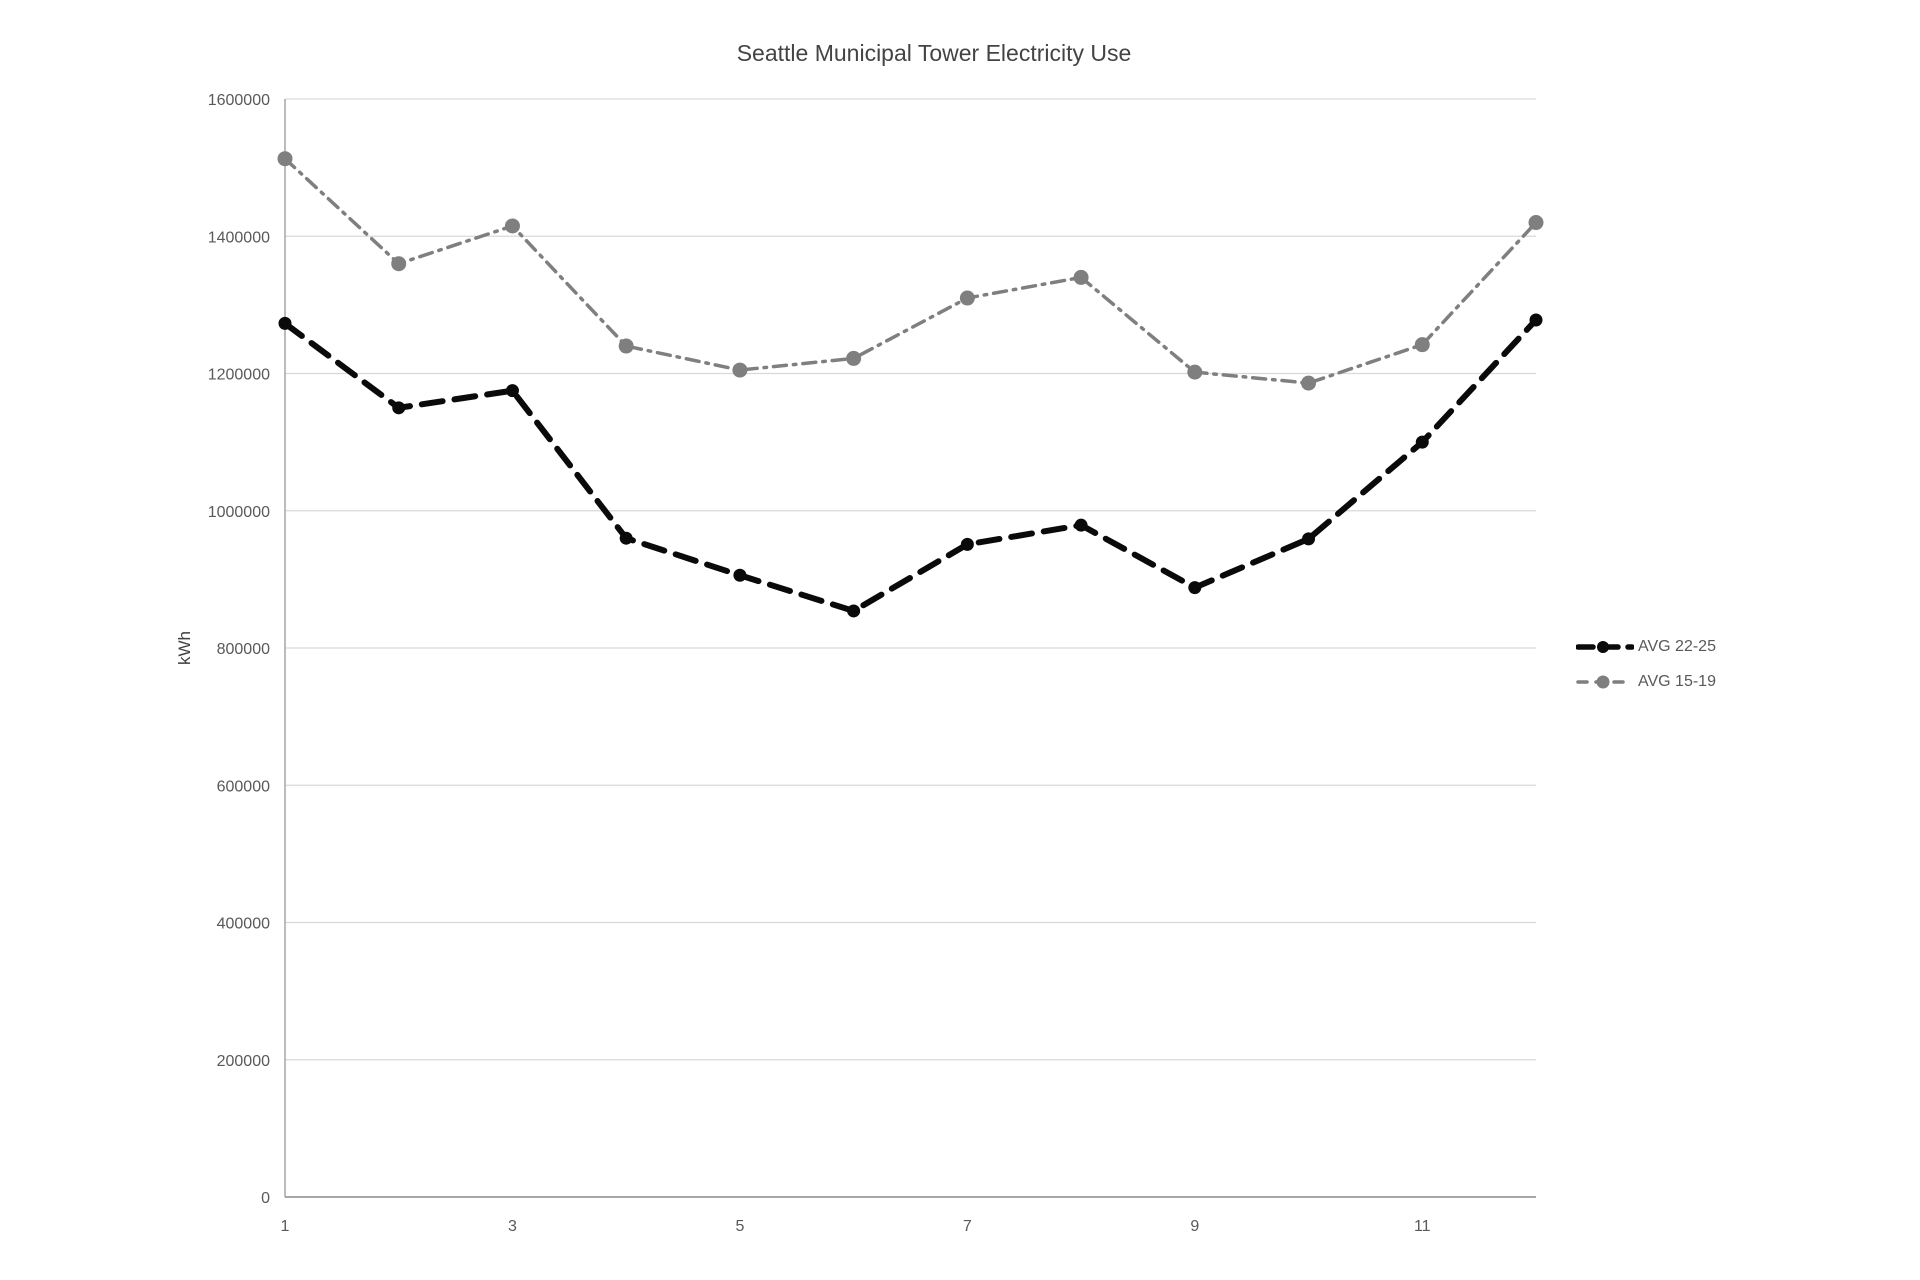  What do you see at coordinates (243, 924) in the screenshot?
I see `y-tick-label: 400000` at bounding box center [243, 924].